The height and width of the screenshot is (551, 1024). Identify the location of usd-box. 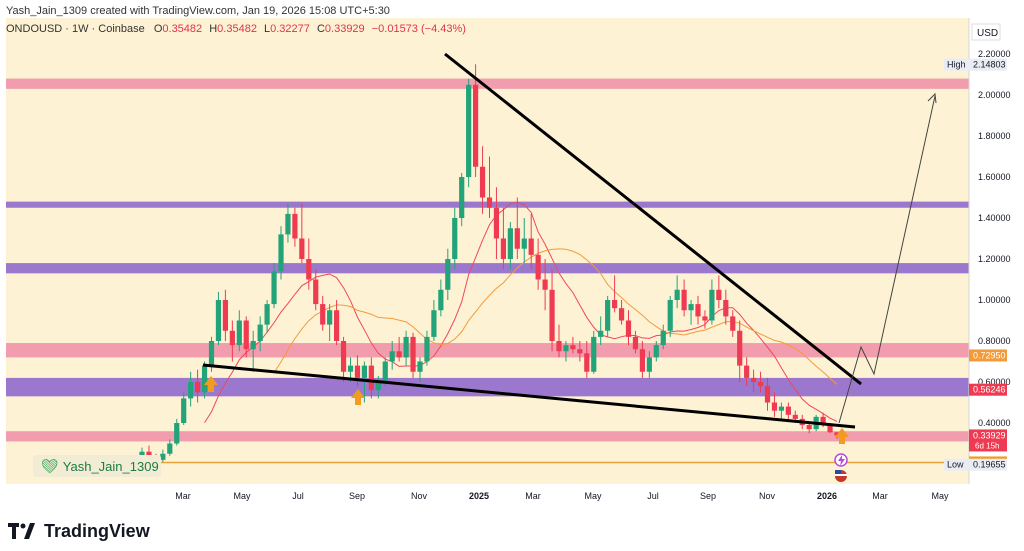
(986, 32).